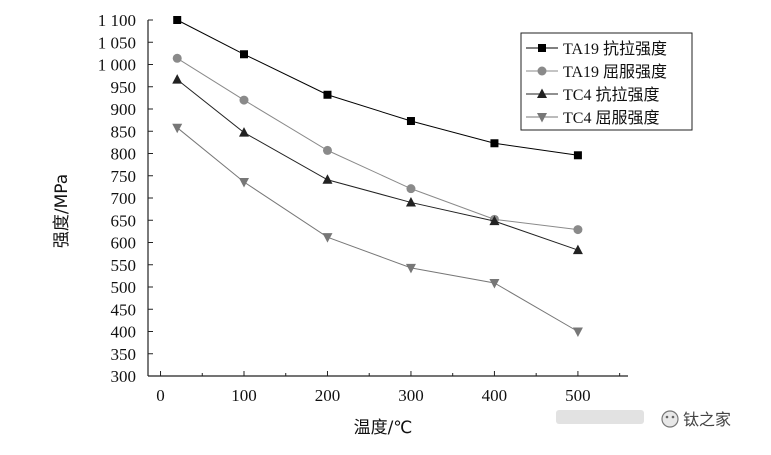 The image size is (771, 455). I want to click on y-tick-label: 1 000, so click(117, 65).